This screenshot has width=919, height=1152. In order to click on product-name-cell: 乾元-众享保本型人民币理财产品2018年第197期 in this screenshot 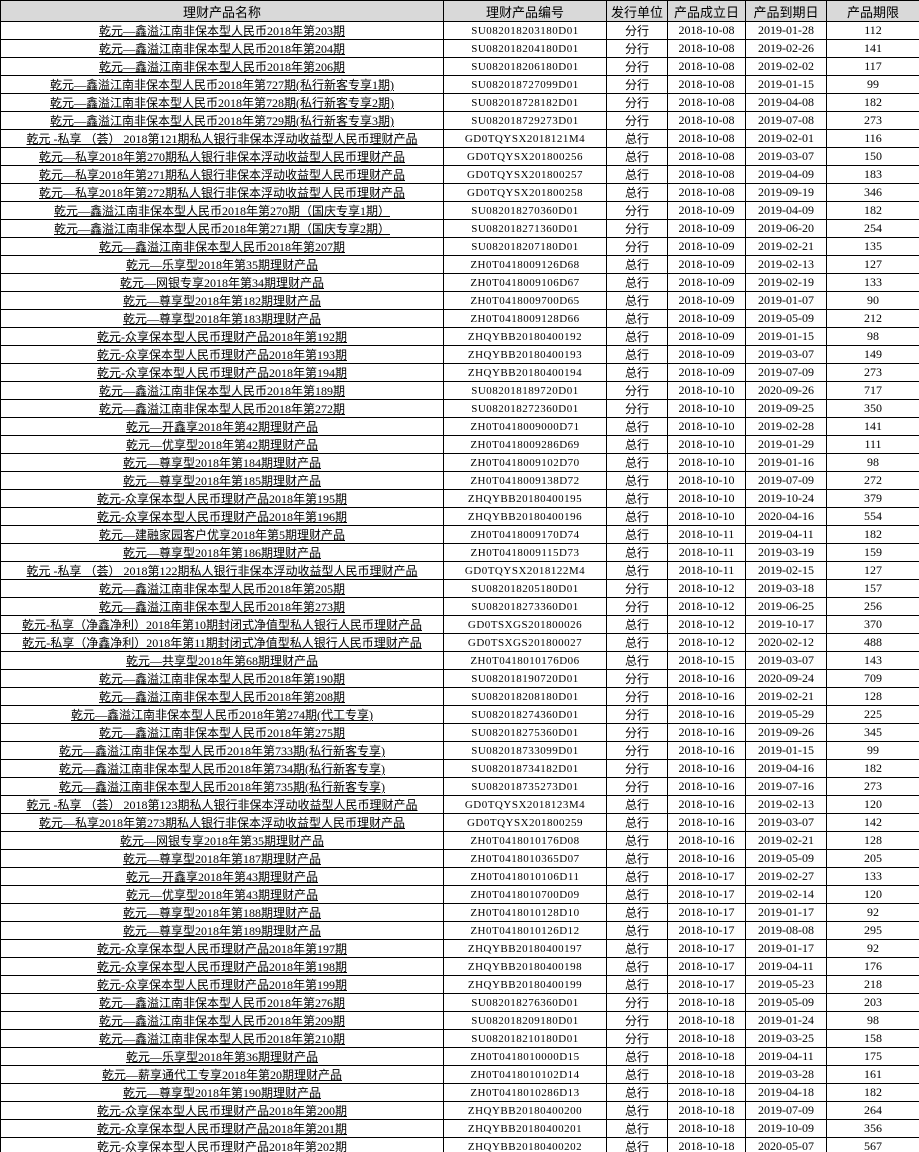, I will do `click(222, 948)`.